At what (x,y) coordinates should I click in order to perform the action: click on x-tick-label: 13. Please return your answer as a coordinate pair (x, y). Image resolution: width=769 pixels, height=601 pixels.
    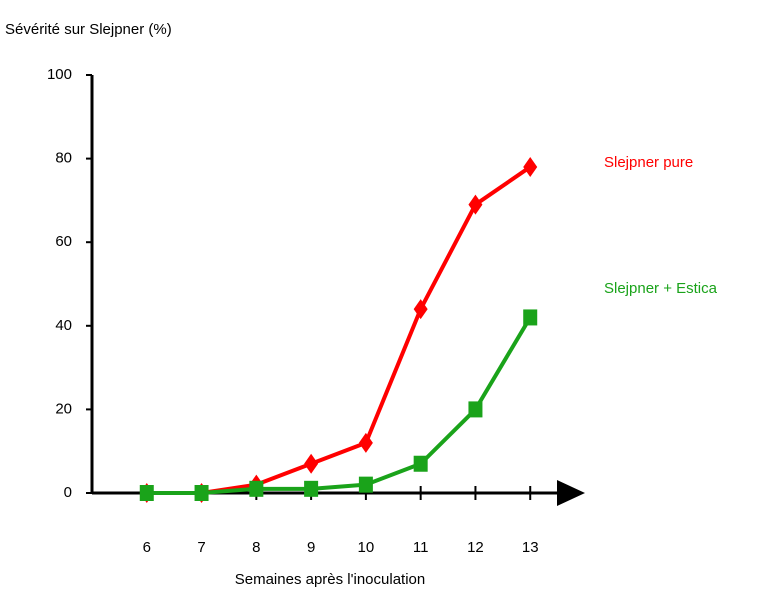
    Looking at the image, I should click on (530, 547).